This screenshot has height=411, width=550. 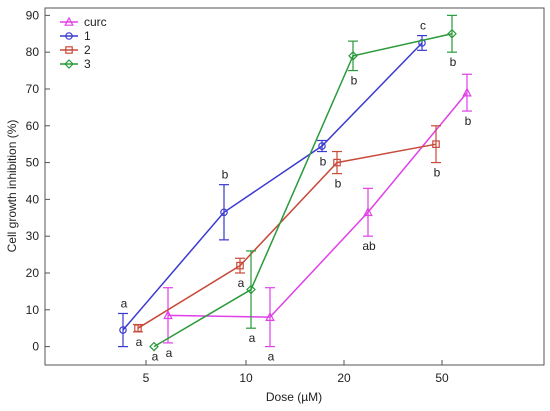 I want to click on y-tick-label: 50, so click(x=33, y=163).